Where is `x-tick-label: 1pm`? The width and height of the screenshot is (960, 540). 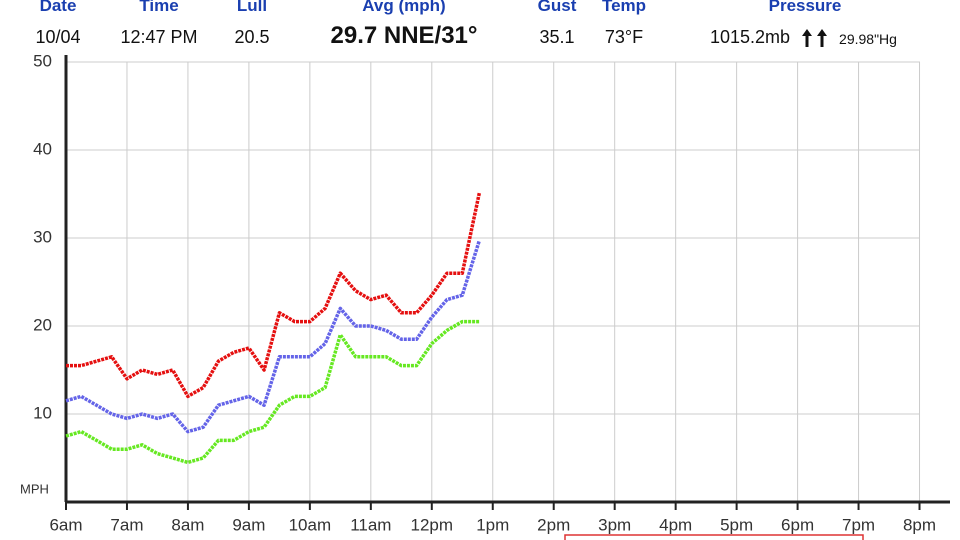 x-tick-label: 1pm is located at coordinates (492, 524).